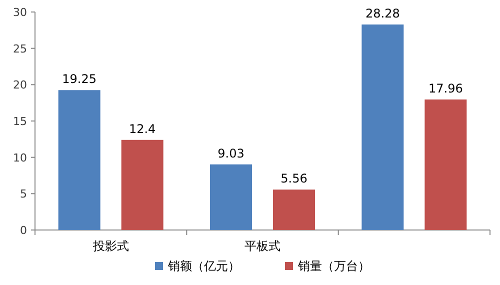 This screenshot has width=500, height=285. What do you see at coordinates (445, 88) in the screenshot?
I see `data-label: 17.96` at bounding box center [445, 88].